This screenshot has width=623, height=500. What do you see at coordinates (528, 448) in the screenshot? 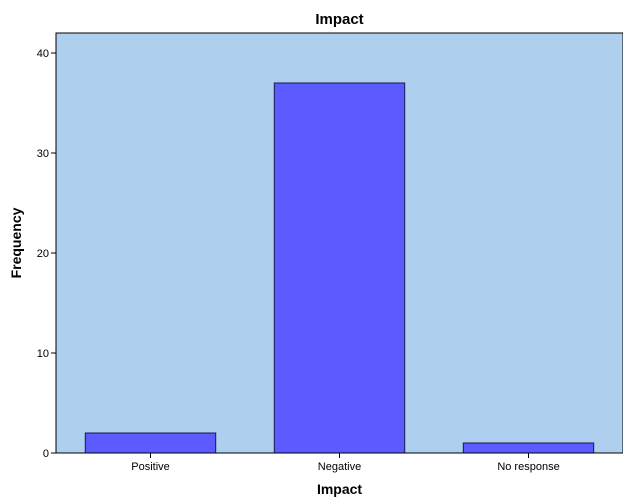
I see `bar-no-response` at bounding box center [528, 448].